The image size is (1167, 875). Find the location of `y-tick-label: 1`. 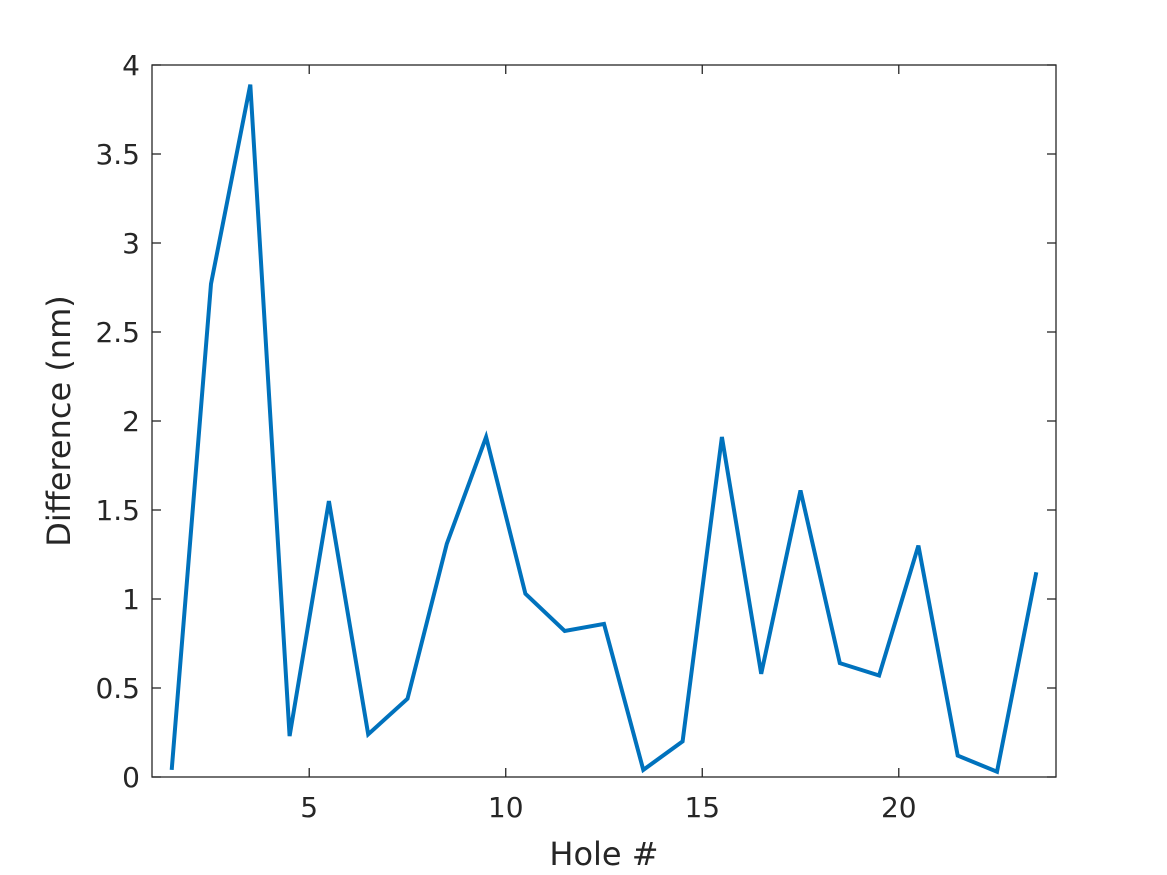

y-tick-label: 1 is located at coordinates (131, 599).